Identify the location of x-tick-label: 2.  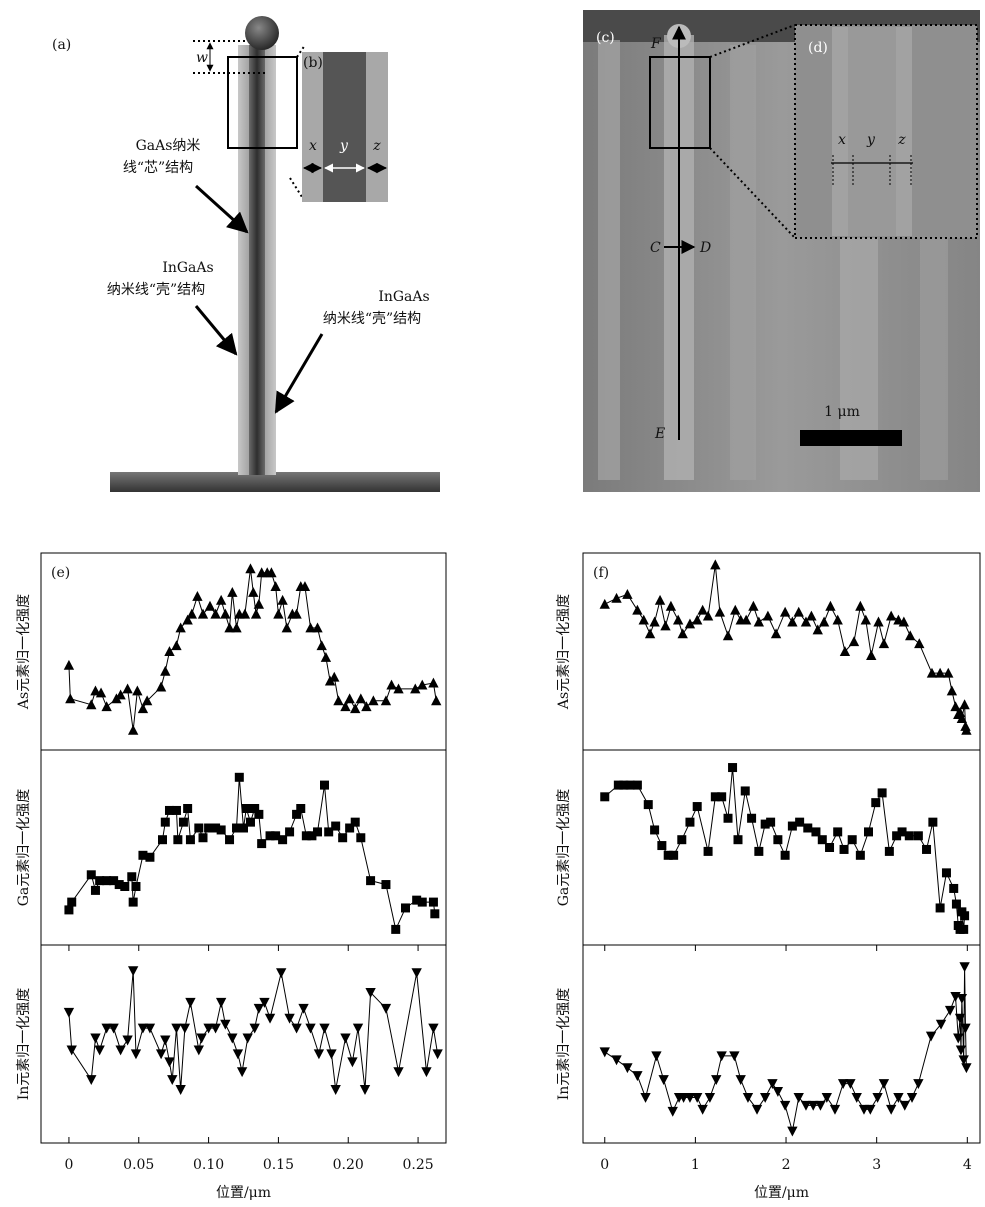
(786, 1165).